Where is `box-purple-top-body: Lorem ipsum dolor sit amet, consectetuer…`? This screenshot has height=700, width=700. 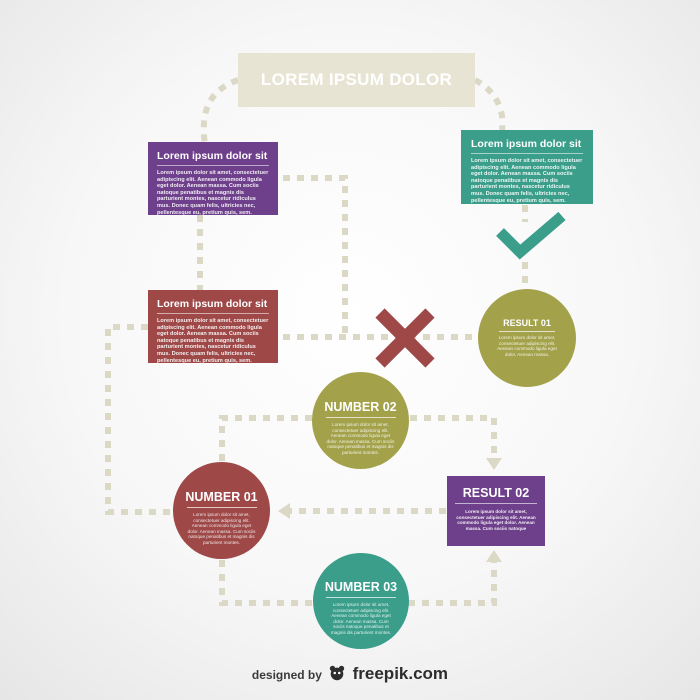
box-purple-top-body: Lorem ipsum dolor sit amet, consectetuer… is located at coordinates (213, 193).